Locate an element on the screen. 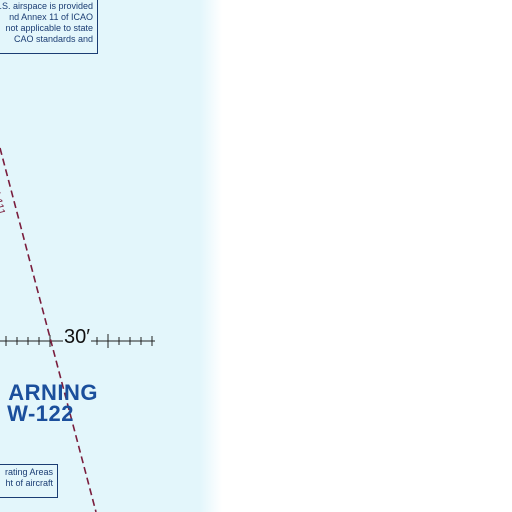  warning-area-id: W-122 is located at coordinates (40, 413).